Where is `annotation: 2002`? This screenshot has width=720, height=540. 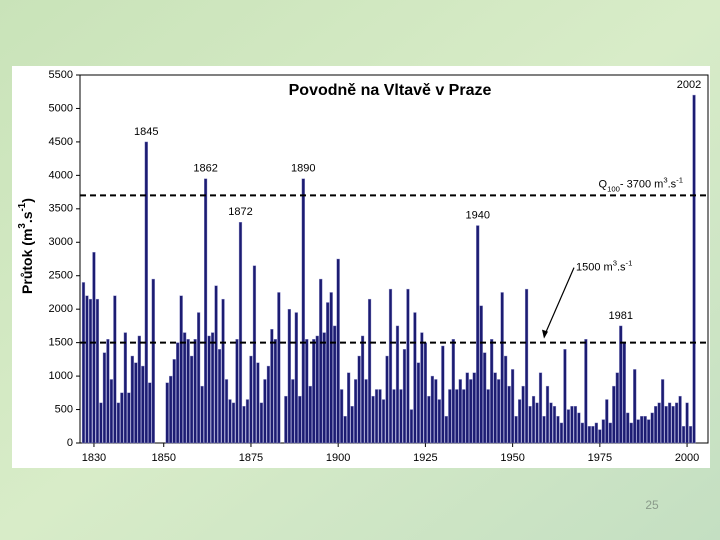
annotation: 2002 is located at coordinates (689, 85).